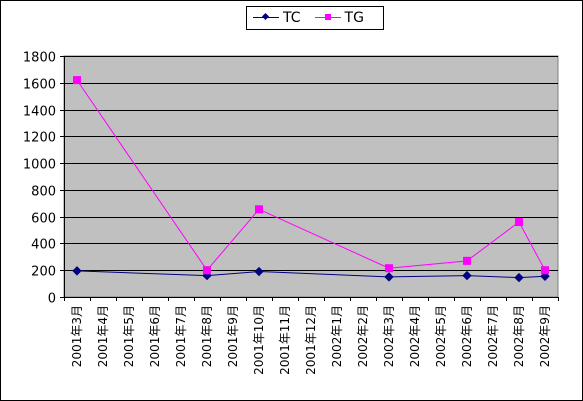  I want to click on square-marker-icon, so click(327, 17).